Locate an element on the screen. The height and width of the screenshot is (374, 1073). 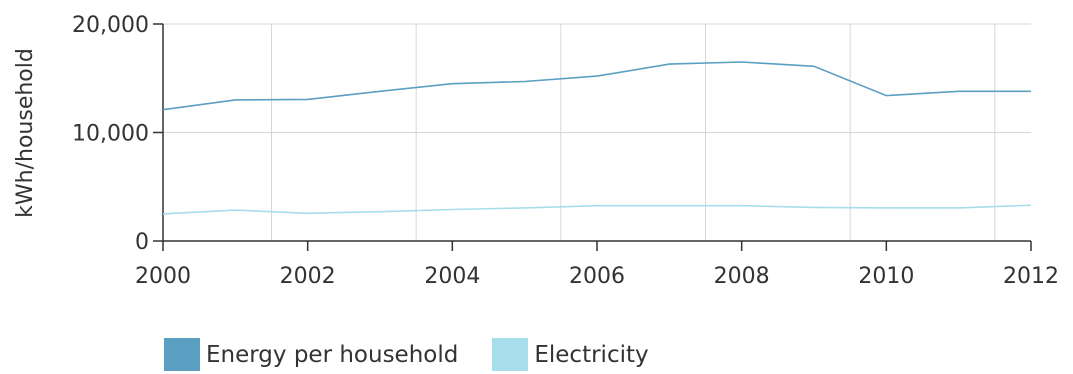
legend-swatch-electricity is located at coordinates (510, 354).